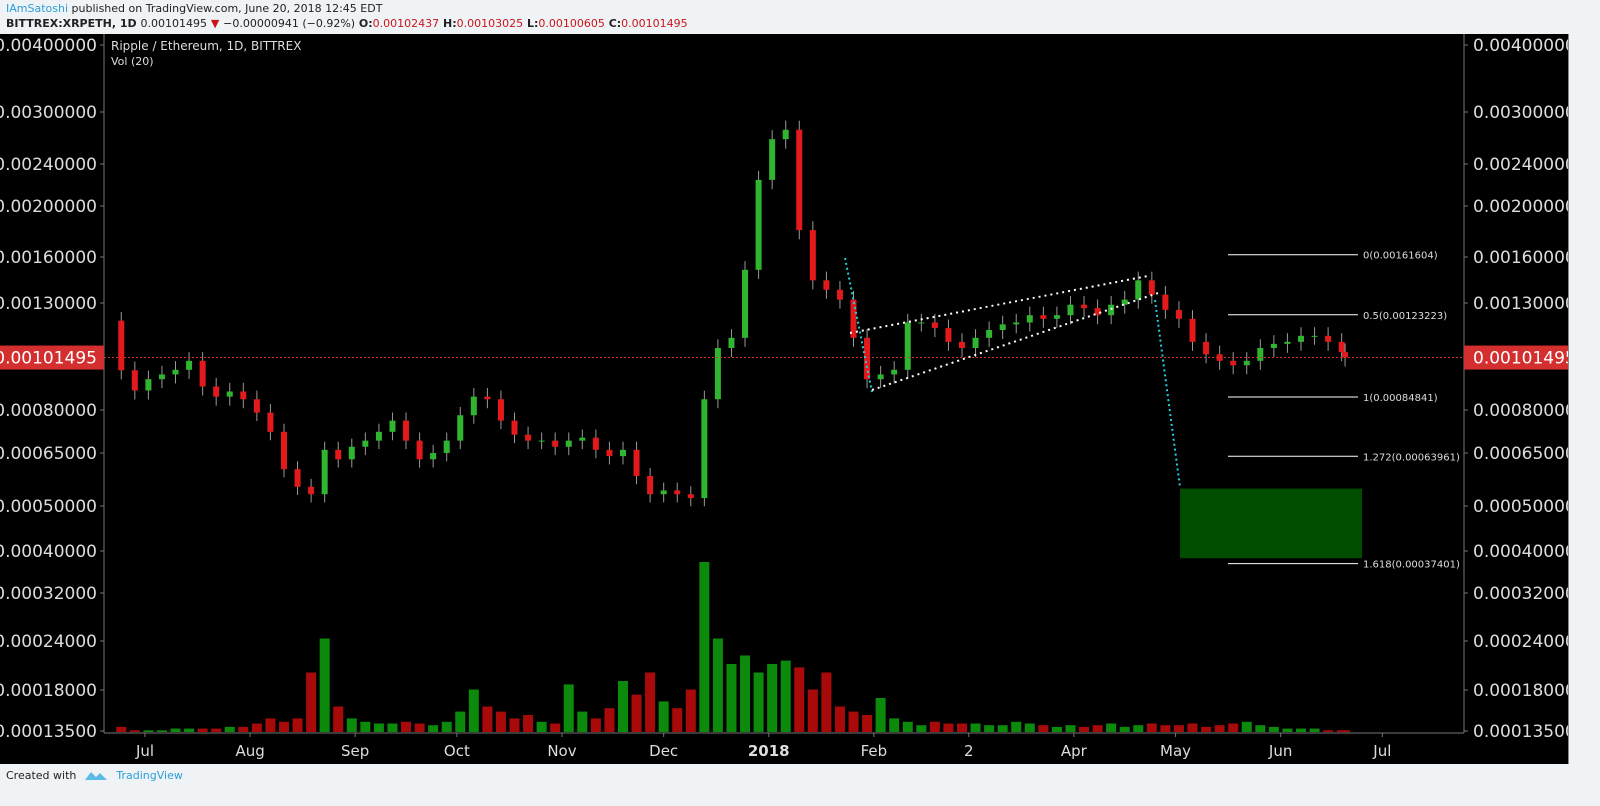 The height and width of the screenshot is (806, 1600). What do you see at coordinates (48, 46) in the screenshot?
I see `price-tick-left: 0.00400000` at bounding box center [48, 46].